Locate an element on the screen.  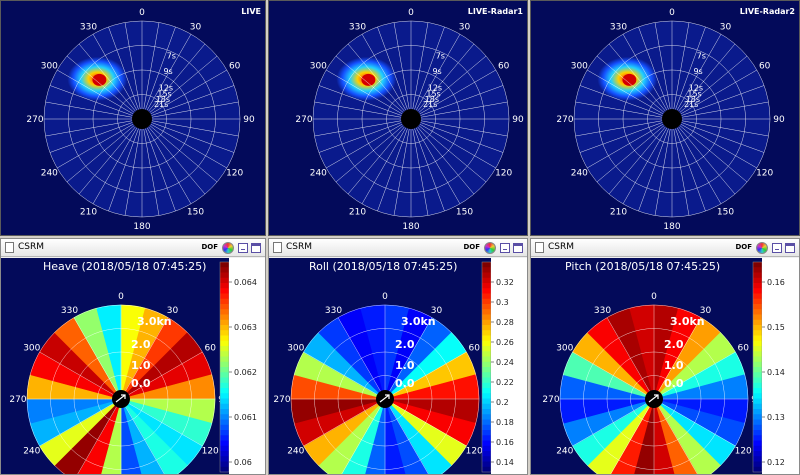
colorbar-tick-label: 0.26 is located at coordinates (505, 342).